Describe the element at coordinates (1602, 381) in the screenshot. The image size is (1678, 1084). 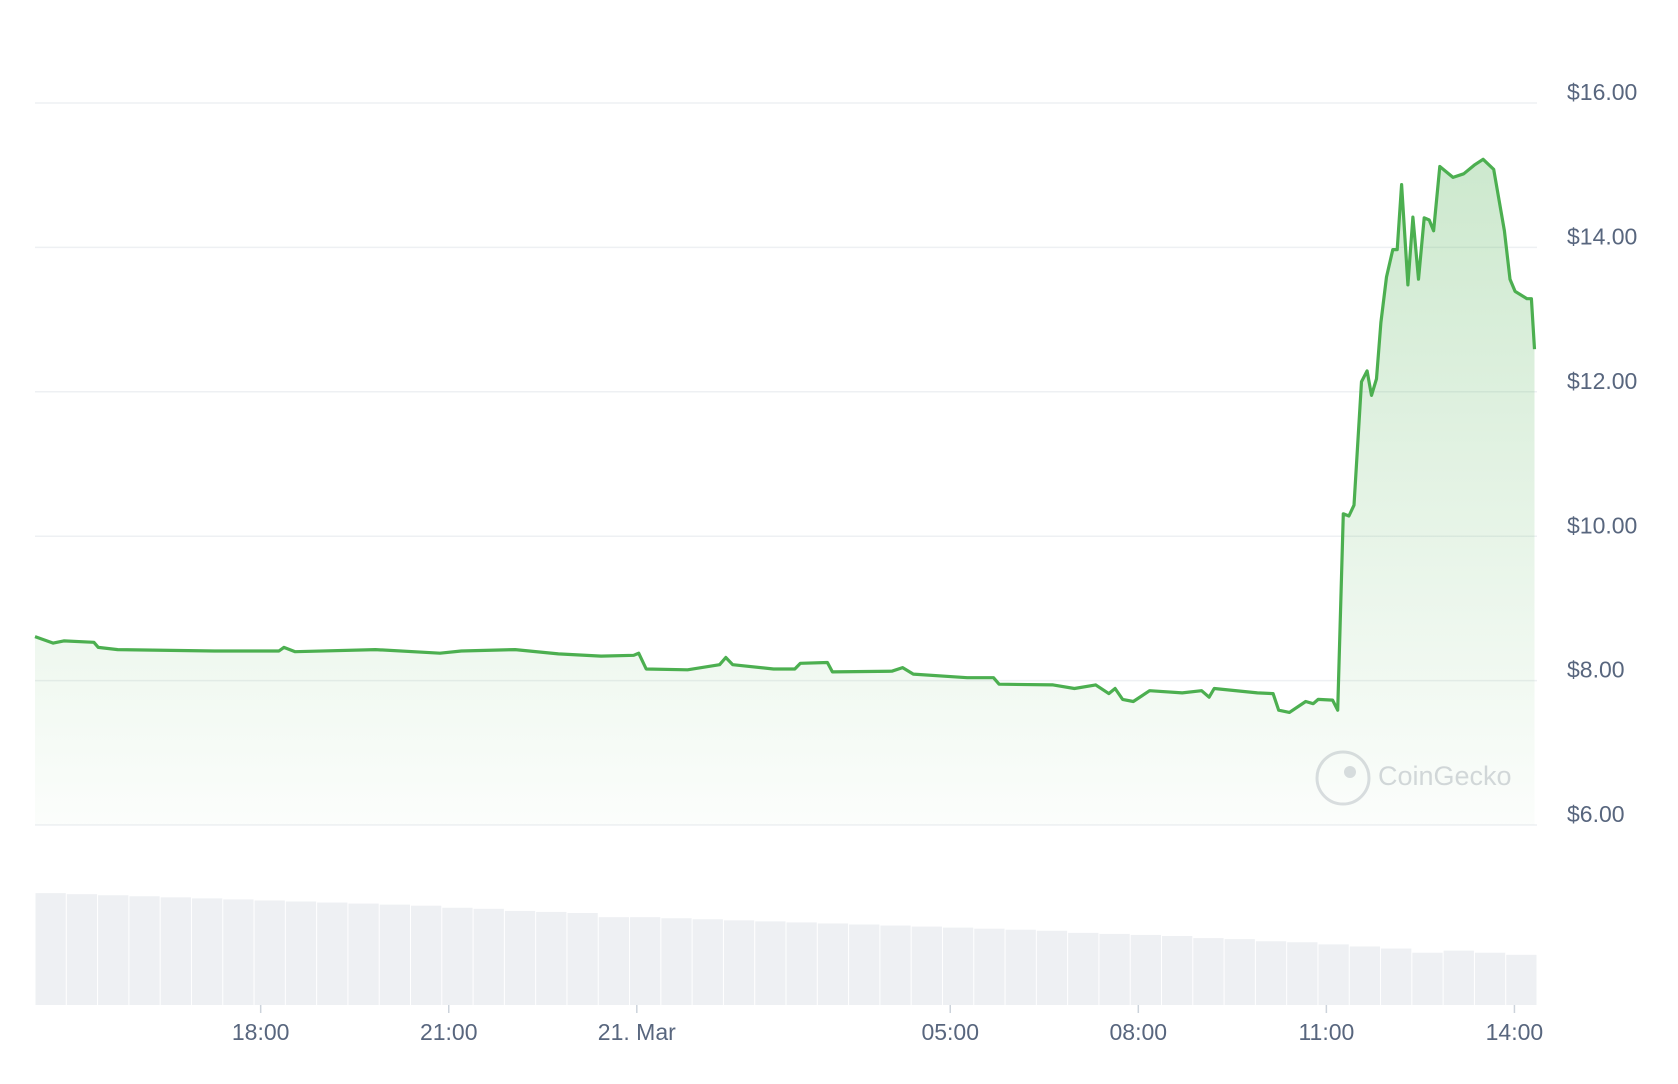
I see `y-tick-label: $12.00` at that location.